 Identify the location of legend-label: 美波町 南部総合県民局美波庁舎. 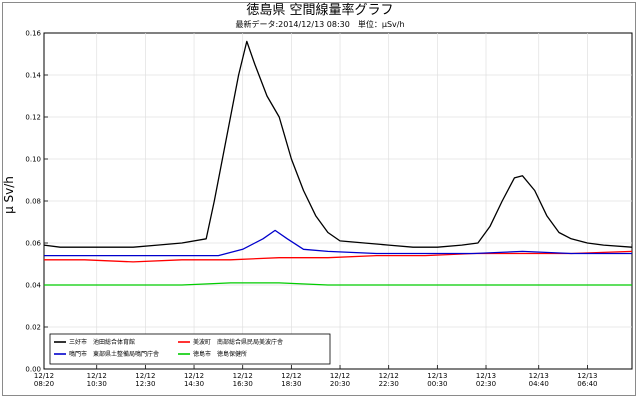
(238, 342).